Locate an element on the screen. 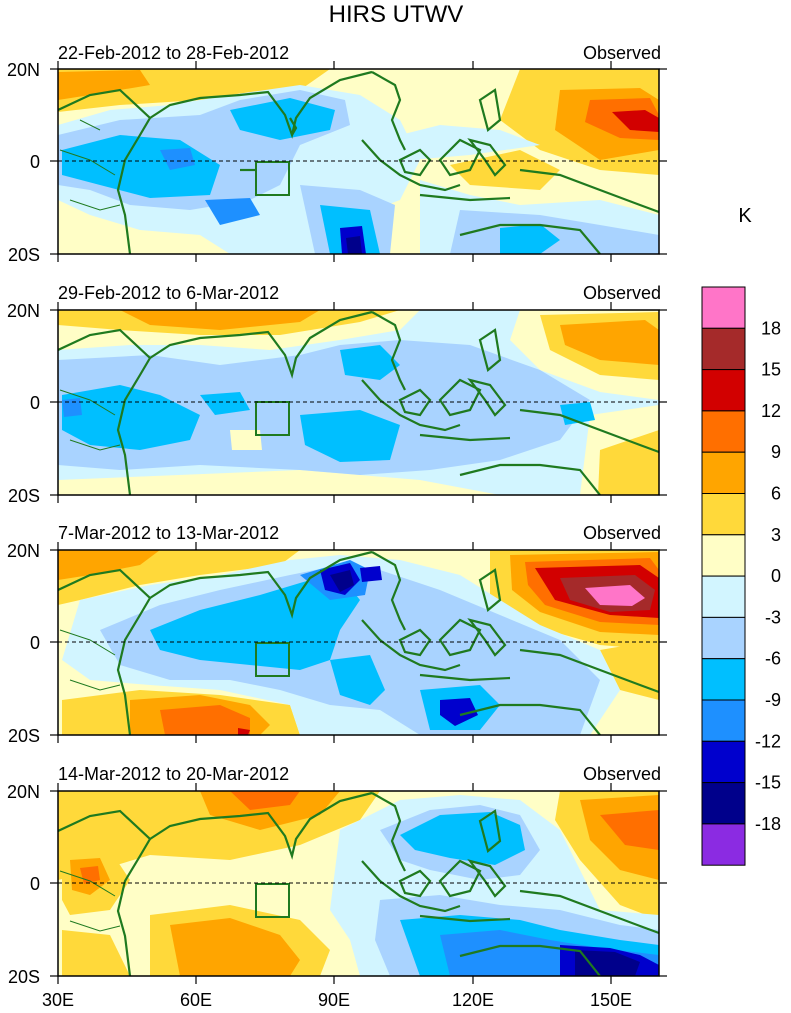 Image resolution: width=791 pixels, height=1013 pixels. colorbar-tick-label: 6 is located at coordinates (776, 494).